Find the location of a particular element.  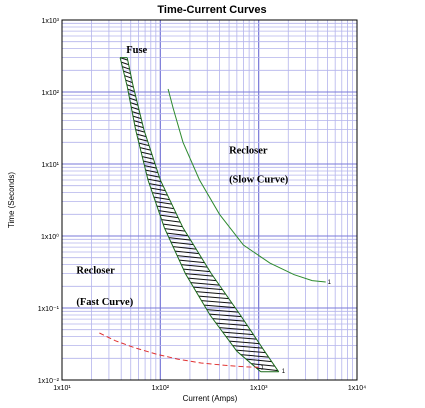

x-axis-label: Current (Amps) is located at coordinates (210, 398).